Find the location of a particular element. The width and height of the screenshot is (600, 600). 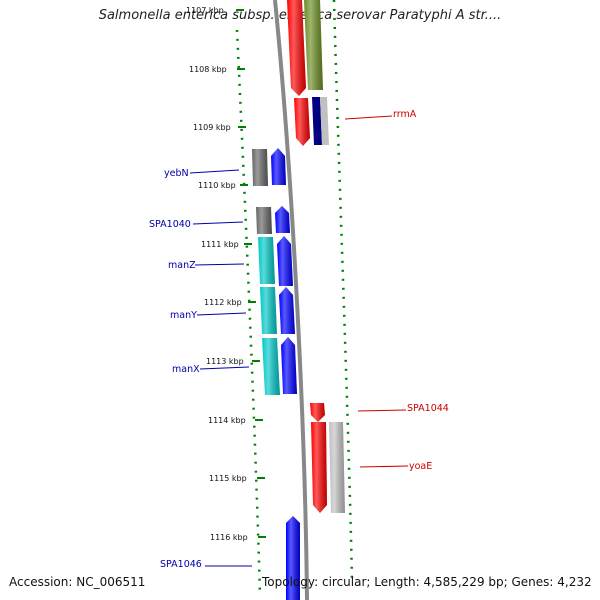

gene-cyan-manZ-shade is located at coordinates (266, 260).